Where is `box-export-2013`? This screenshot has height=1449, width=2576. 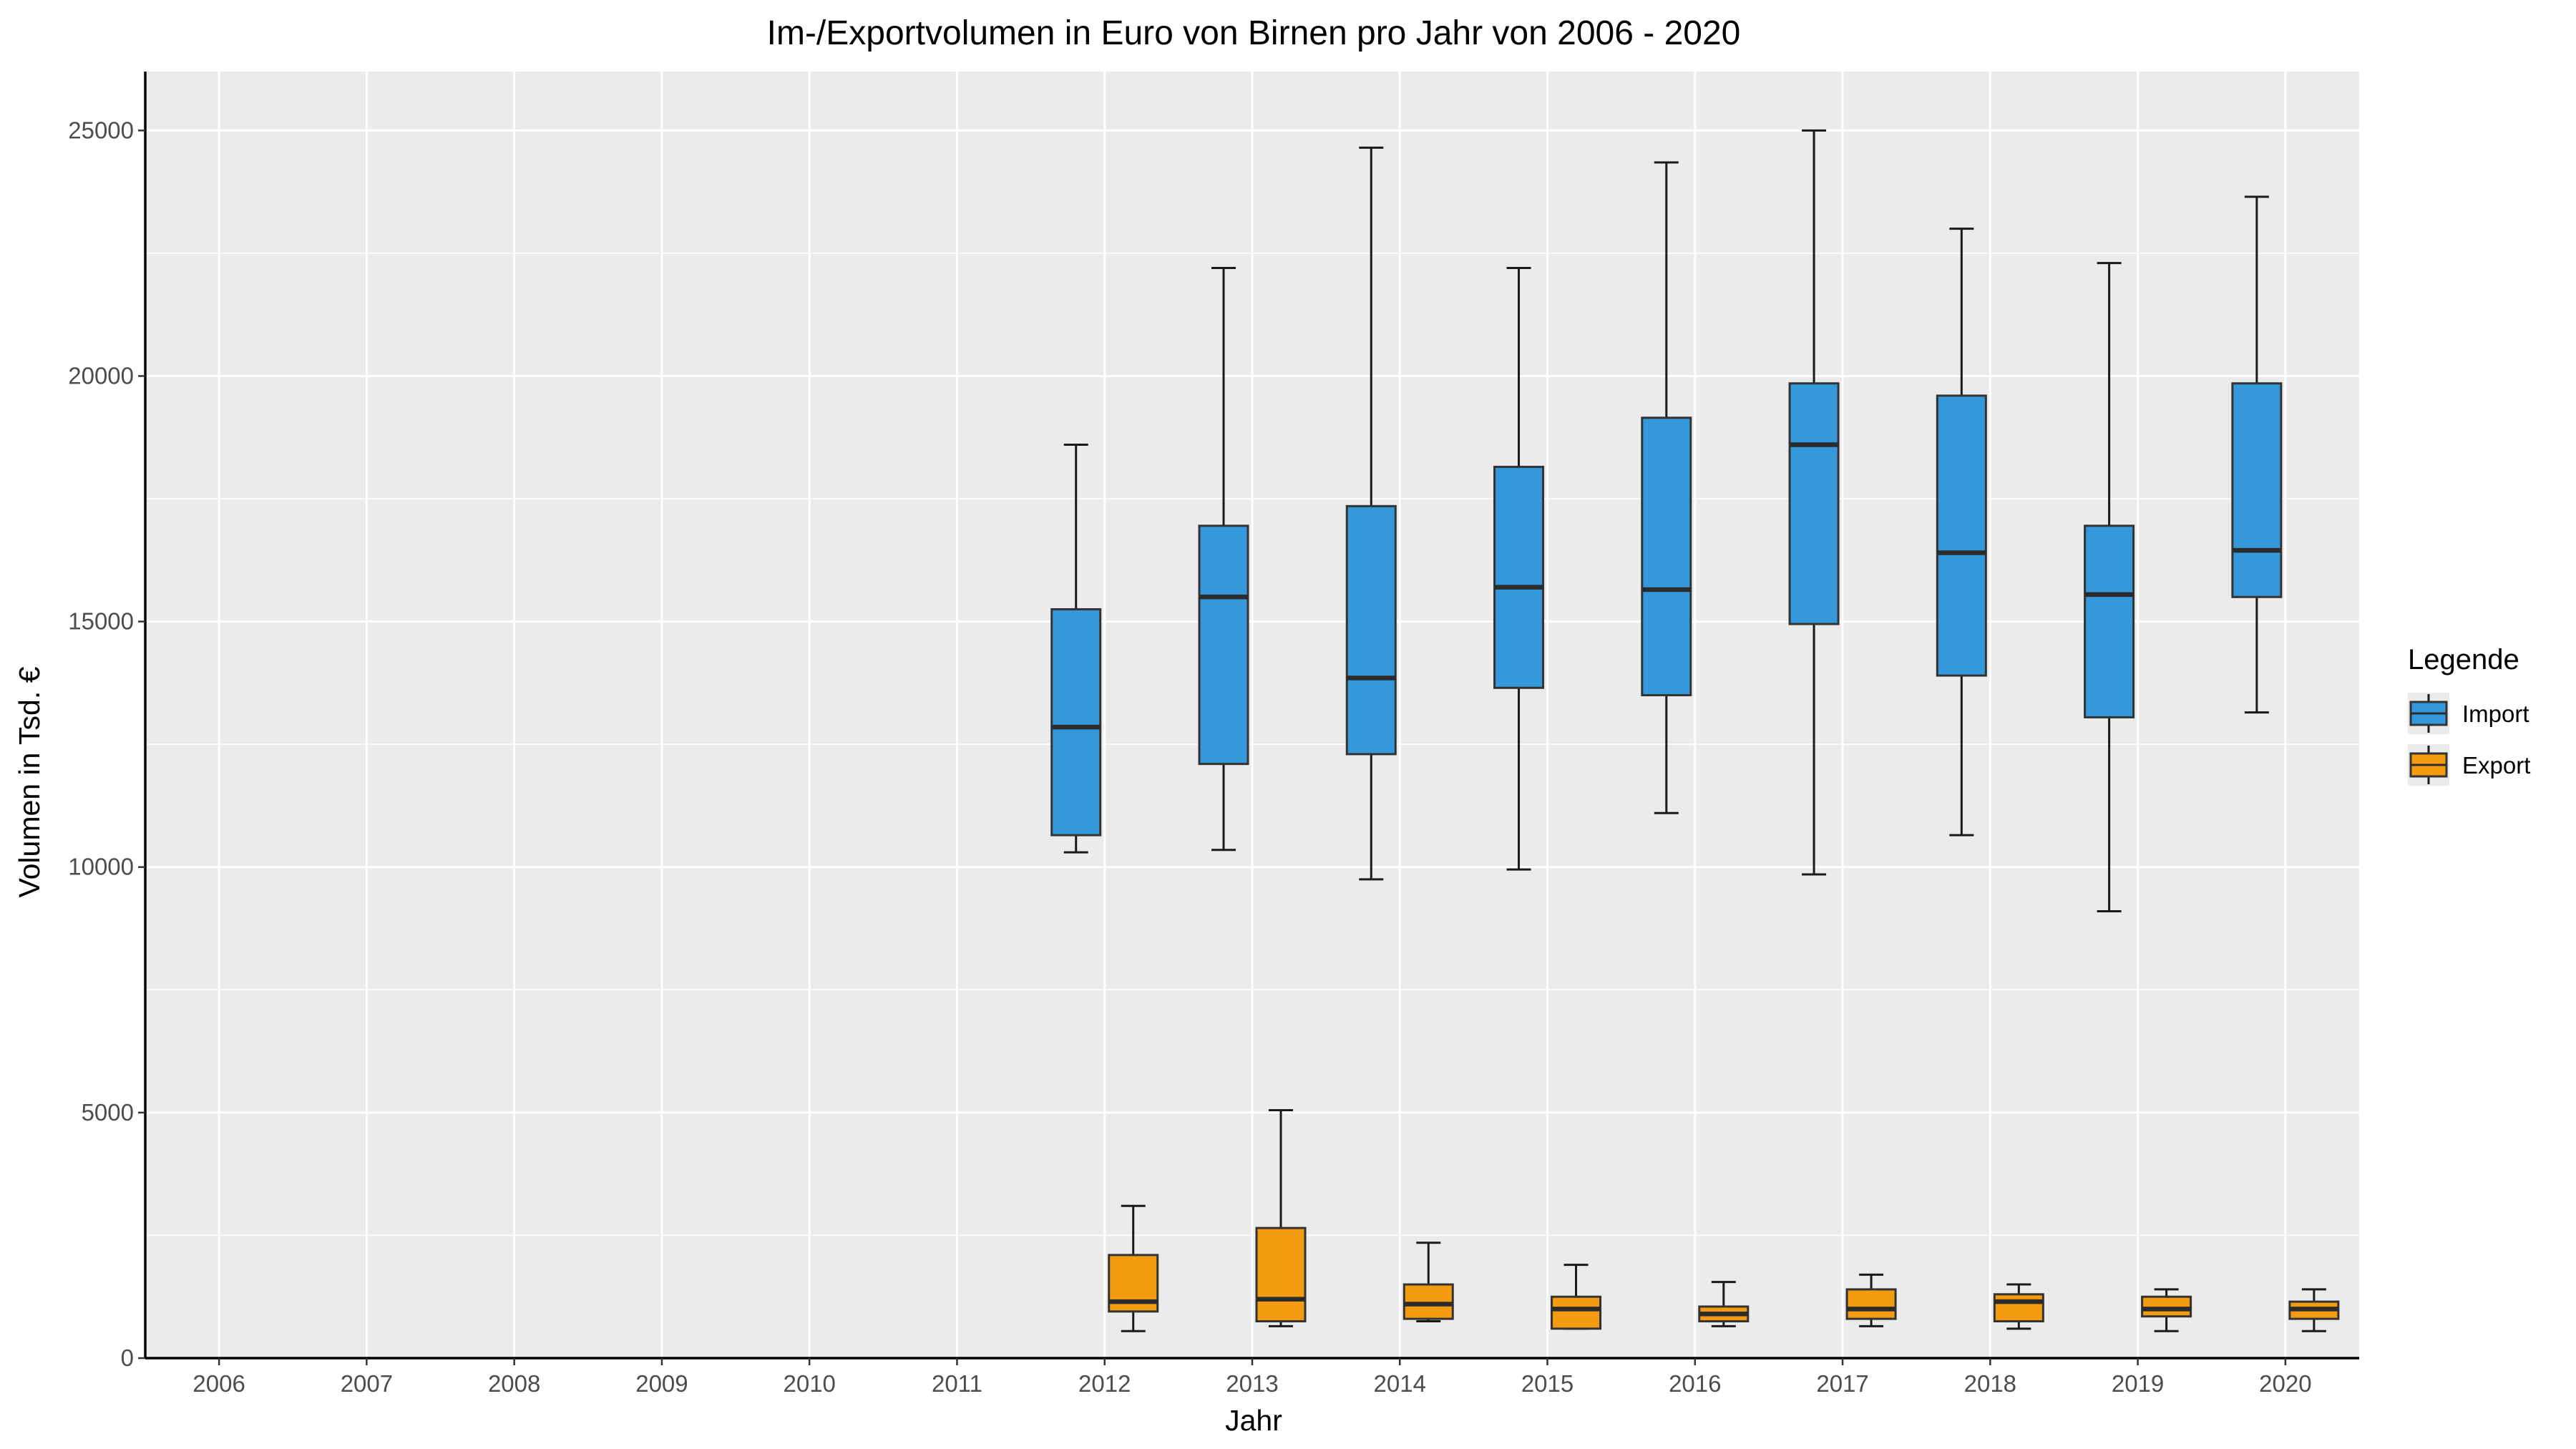 box-export-2013 is located at coordinates (1281, 1274).